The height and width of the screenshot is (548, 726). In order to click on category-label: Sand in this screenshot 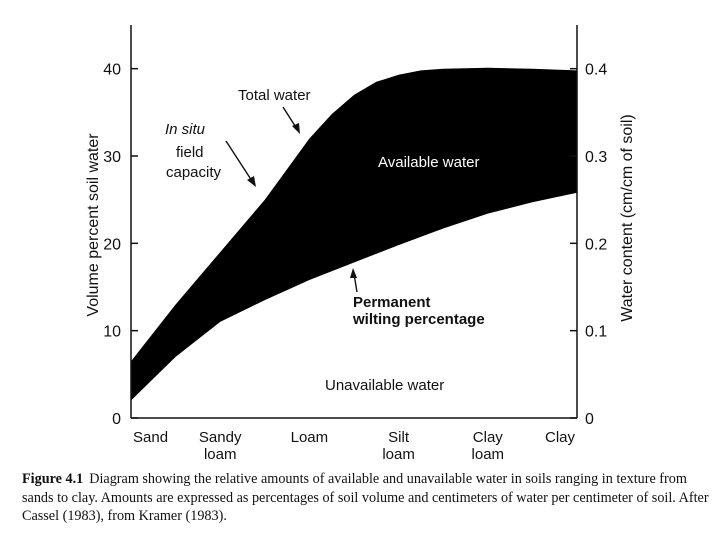, I will do `click(150, 437)`.